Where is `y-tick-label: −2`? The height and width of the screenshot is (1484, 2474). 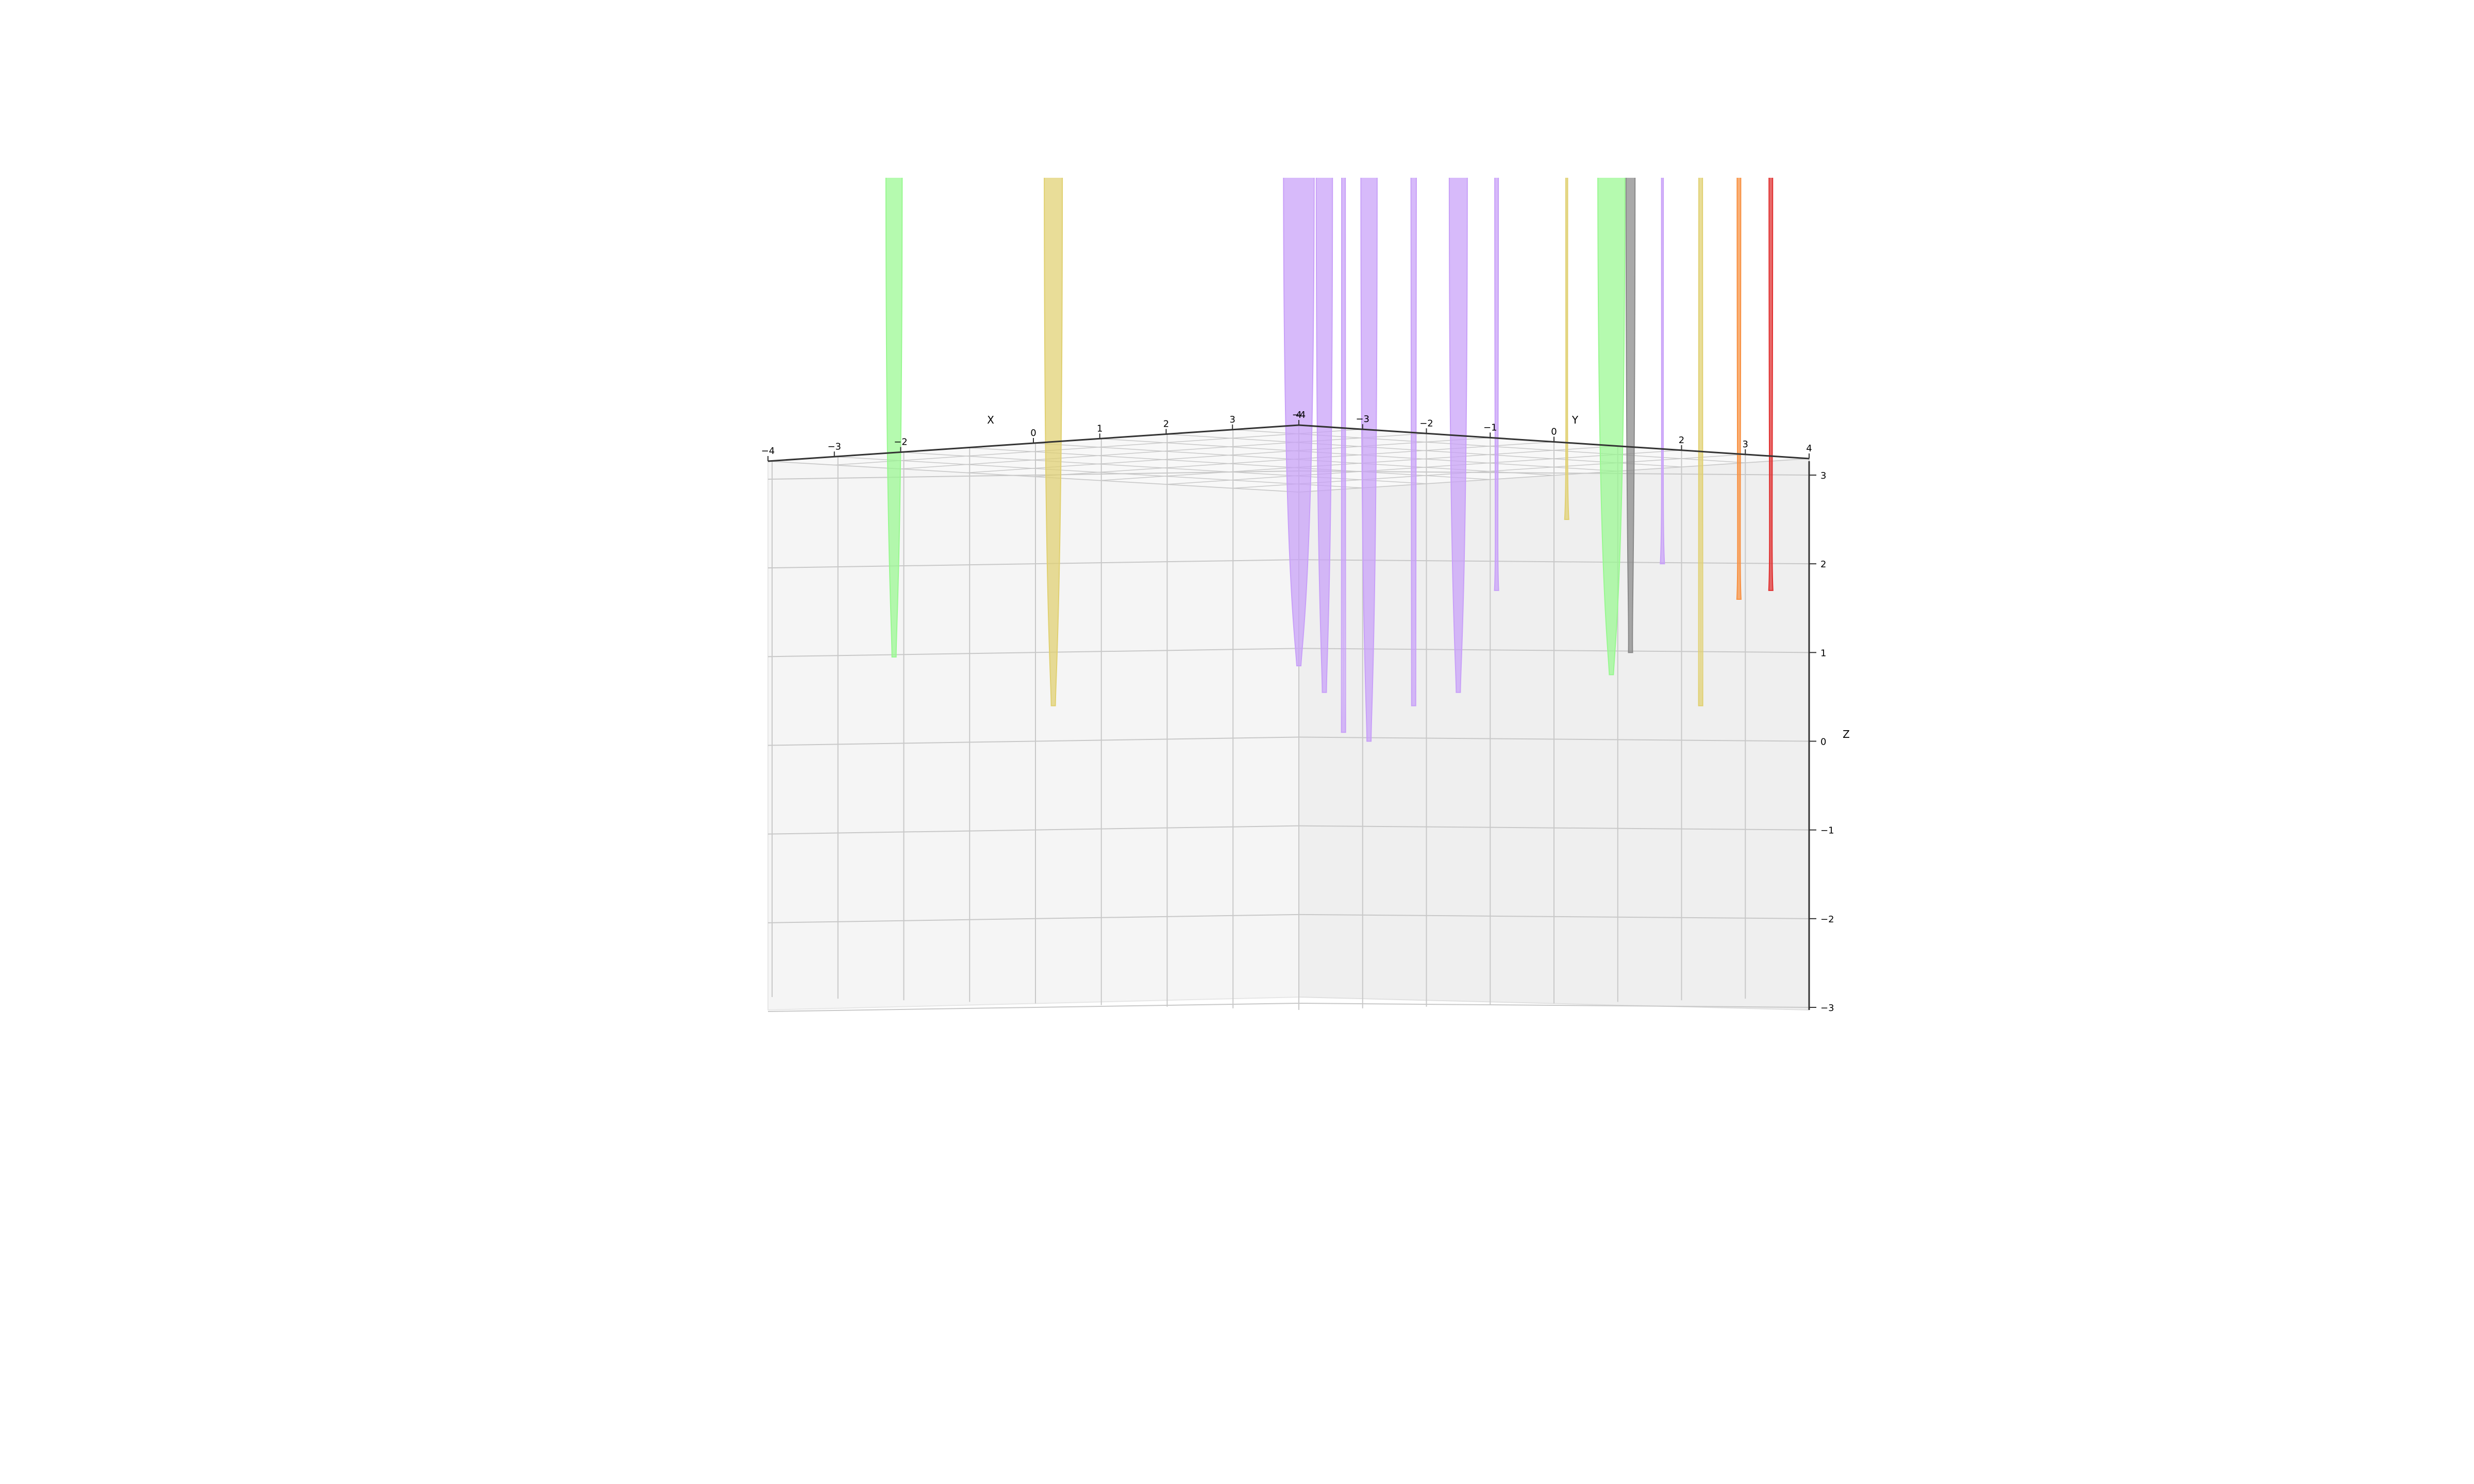
y-tick-label: −2 is located at coordinates (1426, 423).